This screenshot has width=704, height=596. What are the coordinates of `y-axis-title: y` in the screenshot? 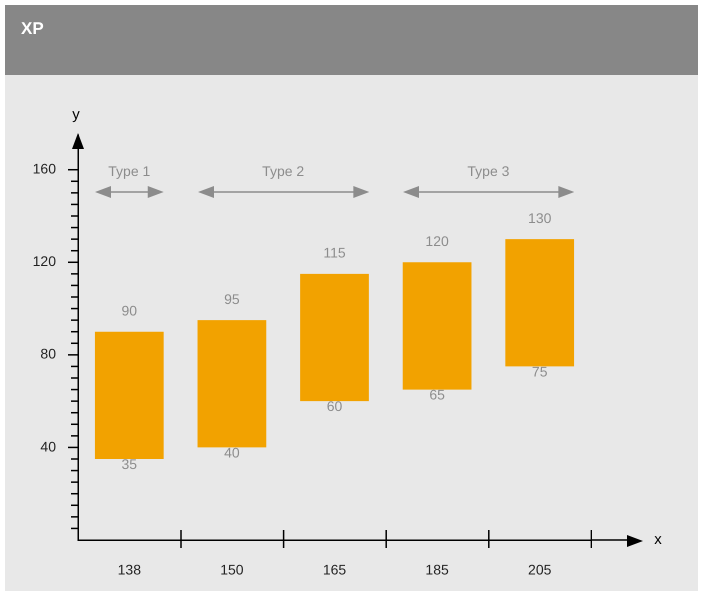 It's located at (76, 115).